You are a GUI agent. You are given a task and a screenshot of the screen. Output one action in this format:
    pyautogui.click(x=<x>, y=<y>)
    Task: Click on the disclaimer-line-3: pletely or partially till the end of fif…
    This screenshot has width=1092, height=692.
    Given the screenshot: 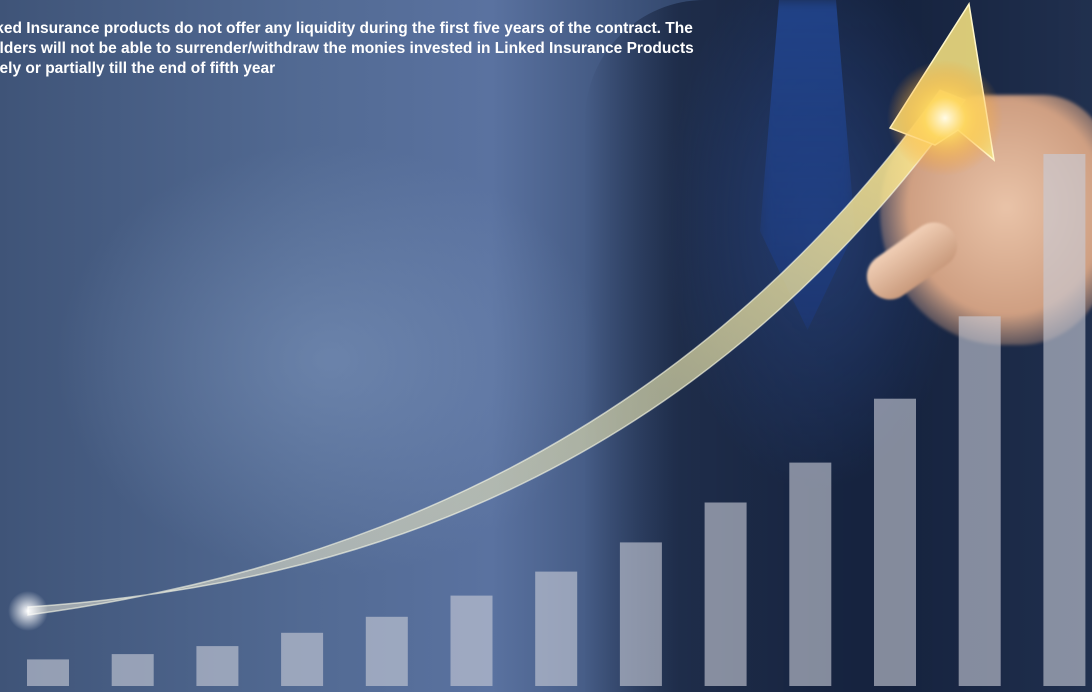 What is the action you would take?
    pyautogui.click(x=138, y=68)
    